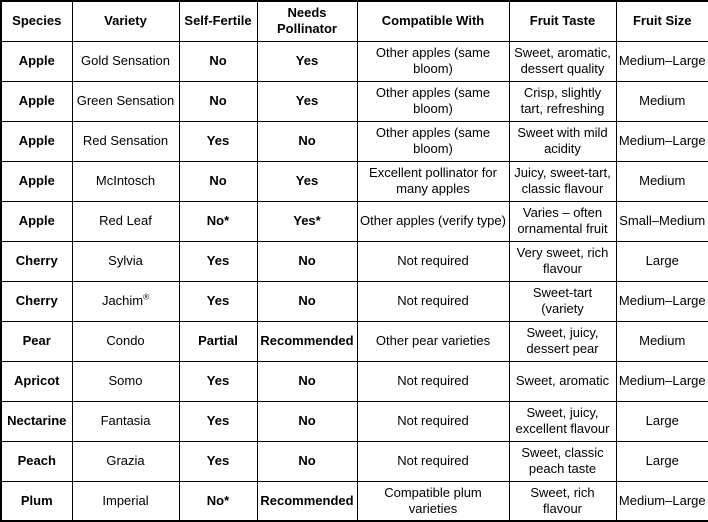 The width and height of the screenshot is (708, 522). I want to click on column-header-fruit-taste: Fruit Taste, so click(562, 21).